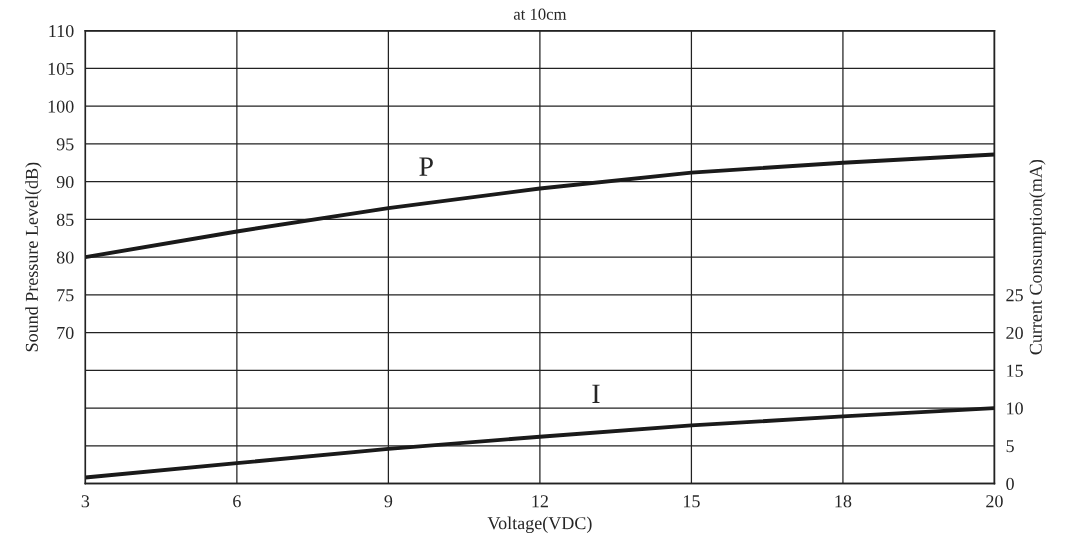  What do you see at coordinates (1014, 333) in the screenshot?
I see `y2-tick-label: 20` at bounding box center [1014, 333].